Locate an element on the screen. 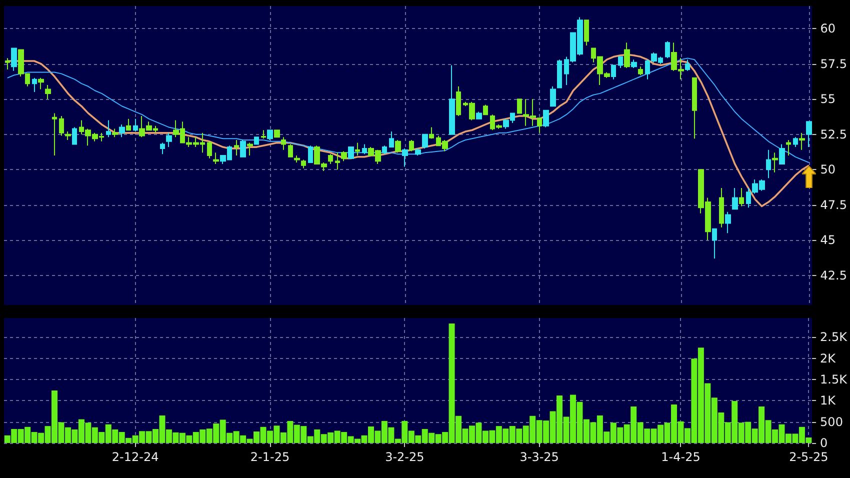 The height and width of the screenshot is (478, 850). y-tick-label: 2.5K is located at coordinates (834, 337).